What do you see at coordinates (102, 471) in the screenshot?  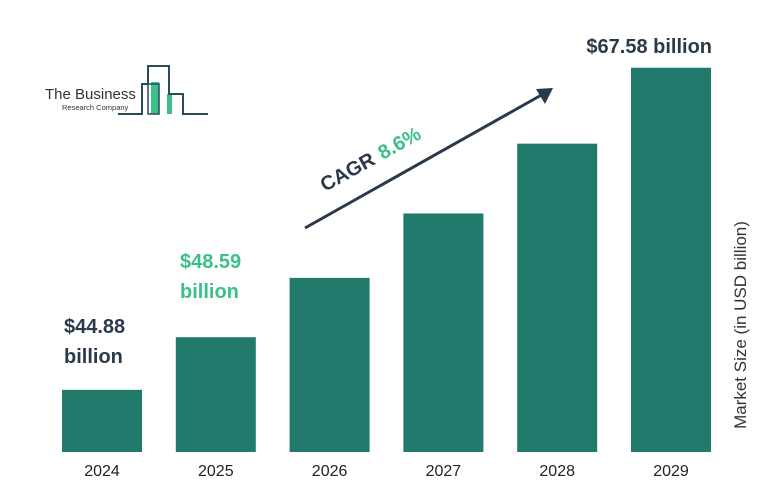 I see `x-tick-2024: 2024` at bounding box center [102, 471].